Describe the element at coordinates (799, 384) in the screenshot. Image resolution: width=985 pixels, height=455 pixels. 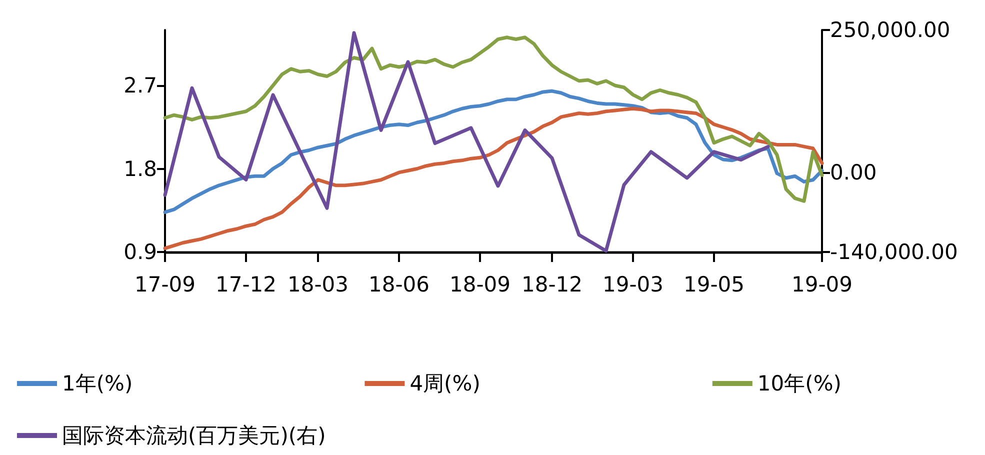
I see `legend-label: 10年(%)` at that location.